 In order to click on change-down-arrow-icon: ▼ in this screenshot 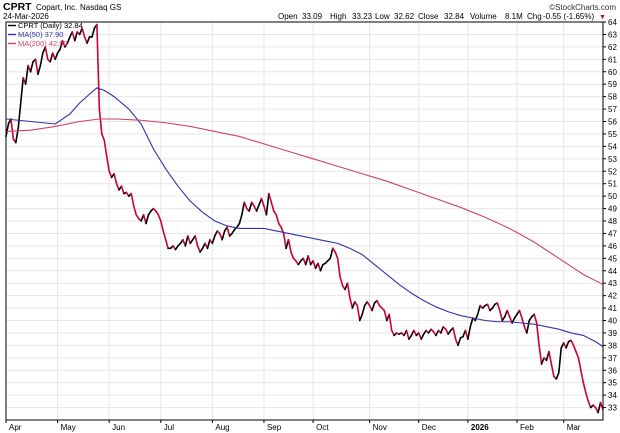, I will do `click(602, 17)`.